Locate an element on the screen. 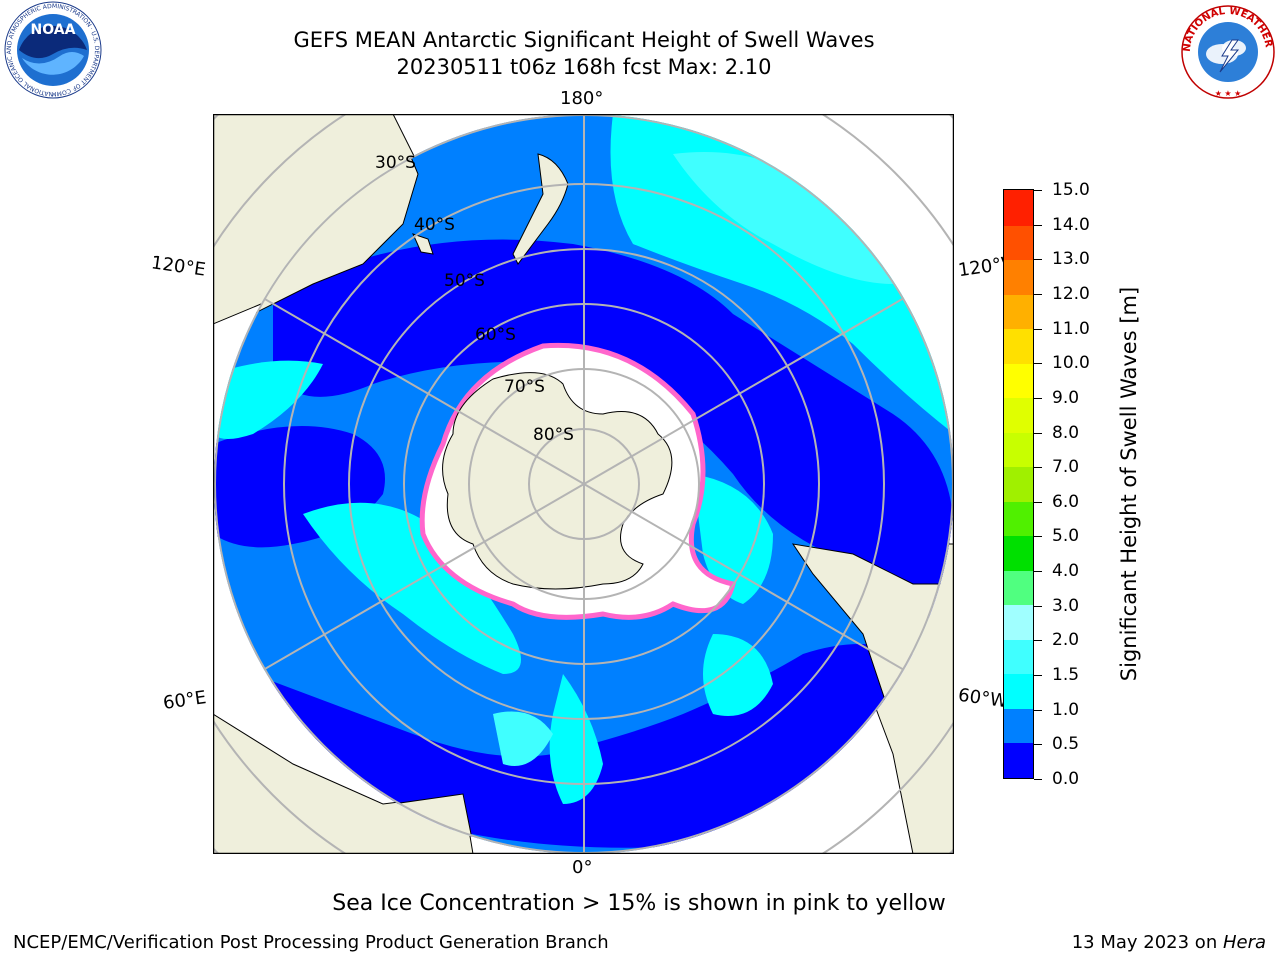 This screenshot has height=960, width=1280. lat-label-30s: 30°S is located at coordinates (395, 163).